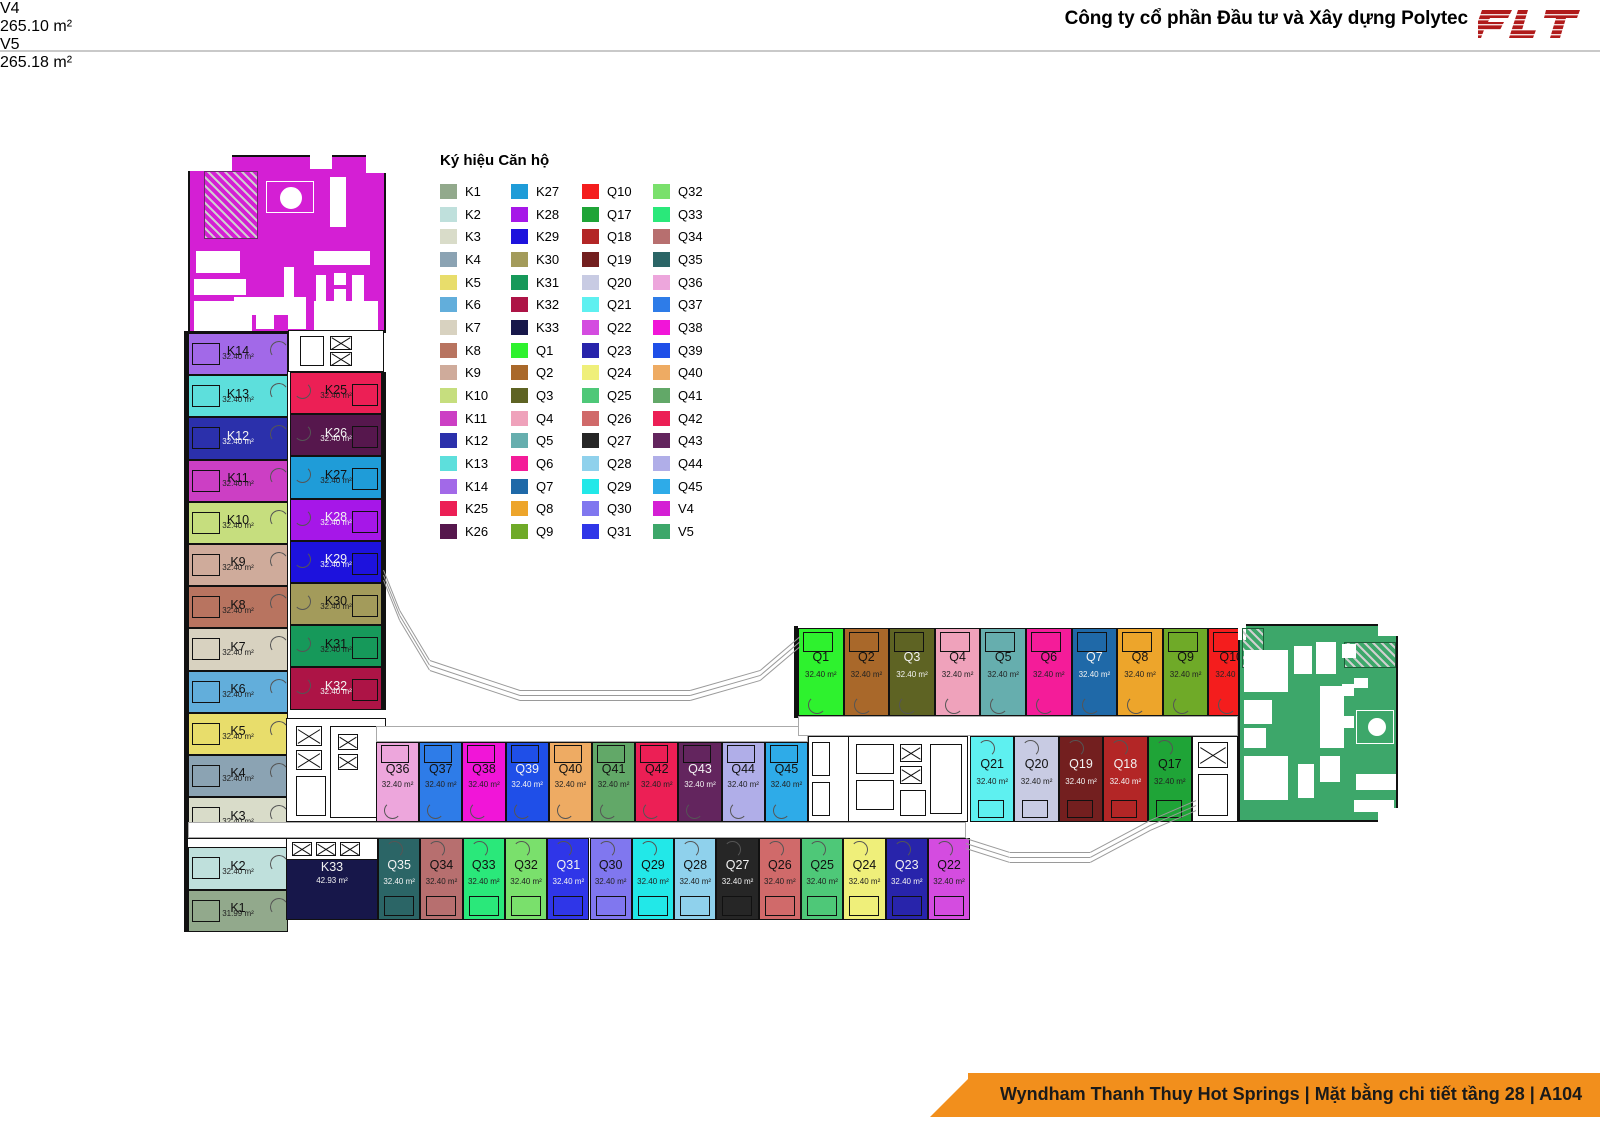 This screenshot has height=1132, width=1600. I want to click on apartment-unit-q18: Q18 32.40 m², so click(1125, 779).